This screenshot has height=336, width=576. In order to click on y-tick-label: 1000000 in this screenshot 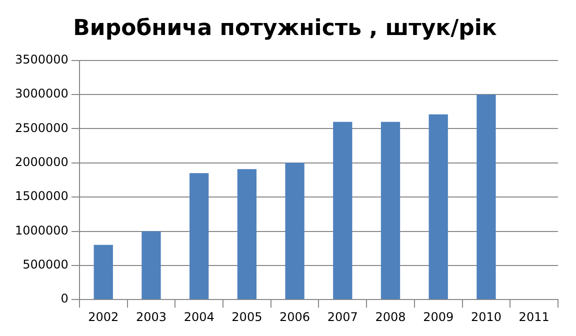, I will do `click(41, 230)`.